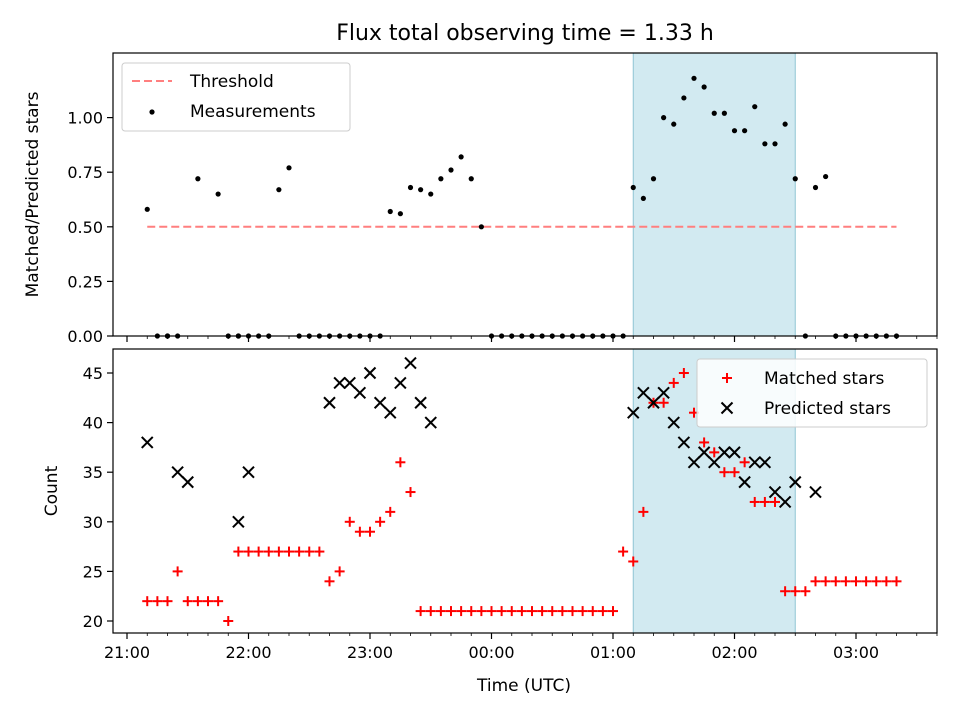  What do you see at coordinates (613, 652) in the screenshot?
I see `count-x-tick-label: 01:00` at bounding box center [613, 652].